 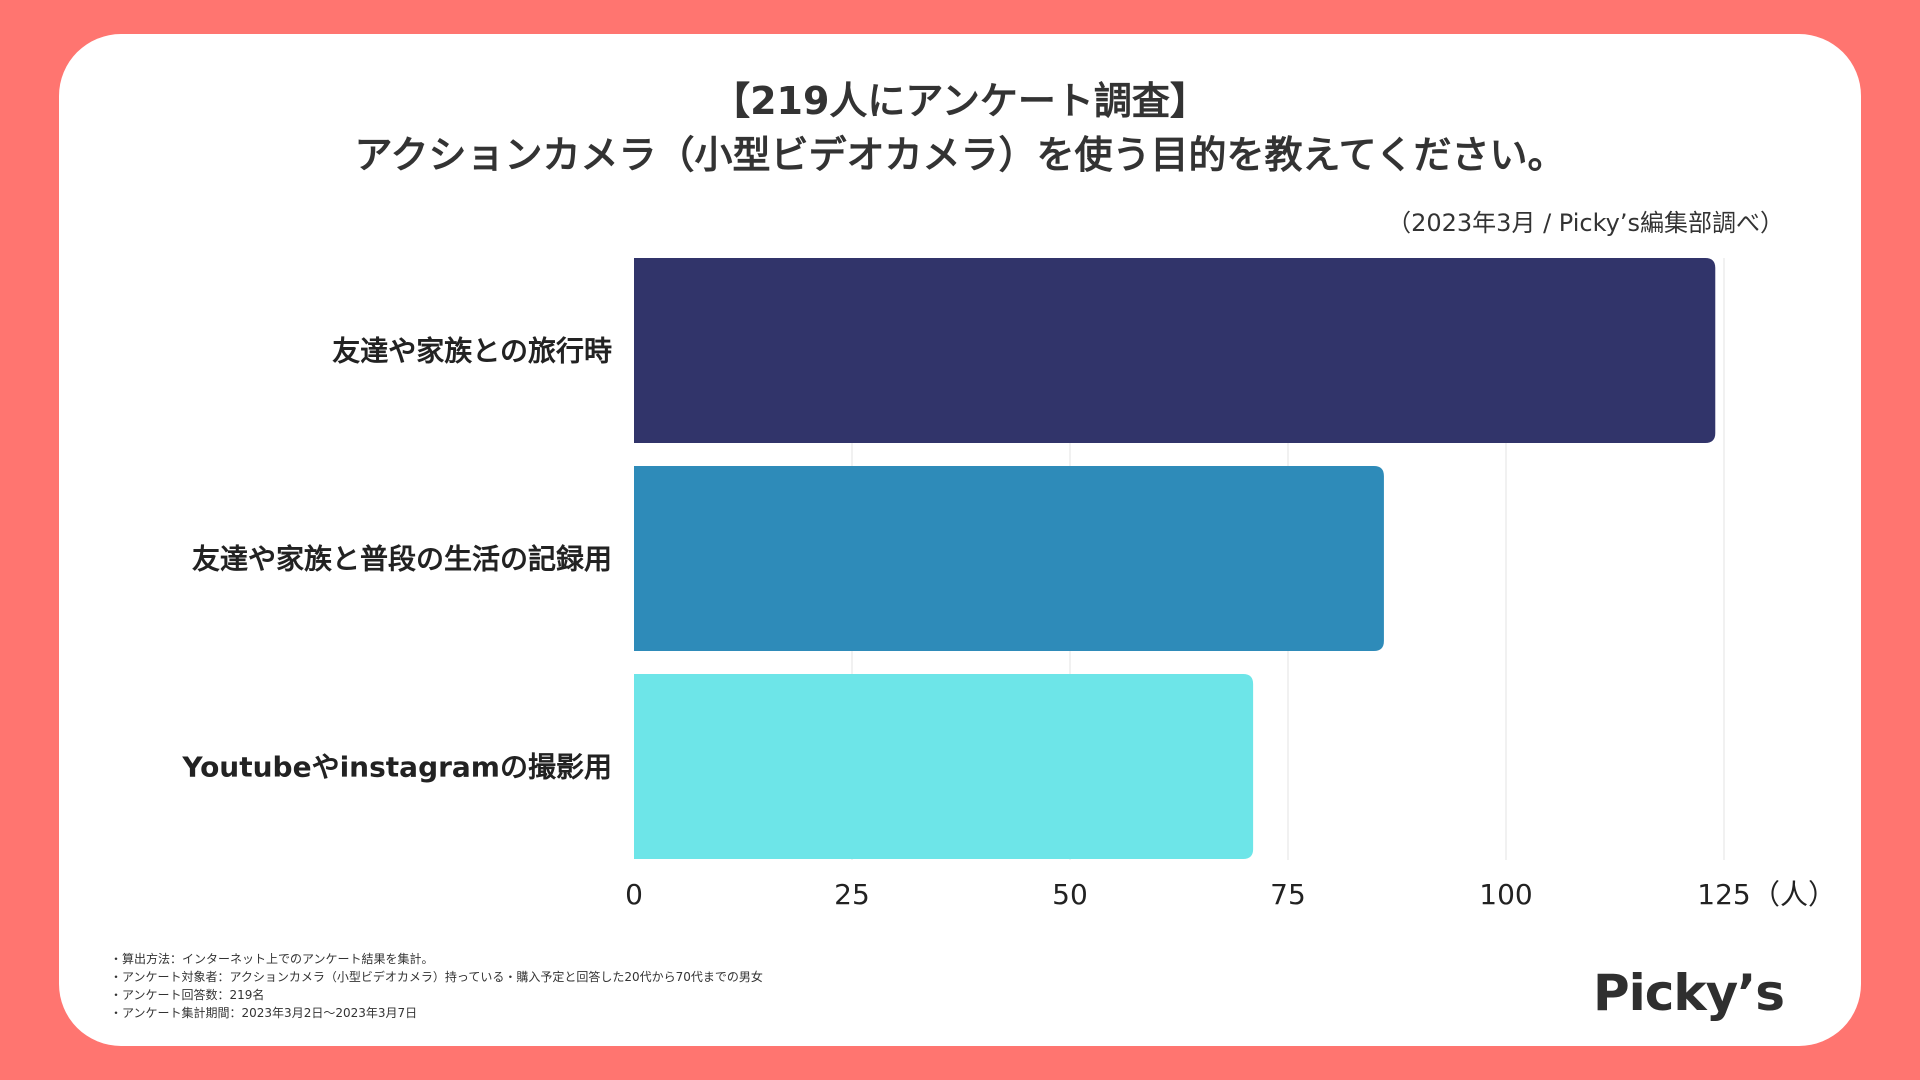 I want to click on x-tick-label-125: 125, so click(x=1723, y=894).